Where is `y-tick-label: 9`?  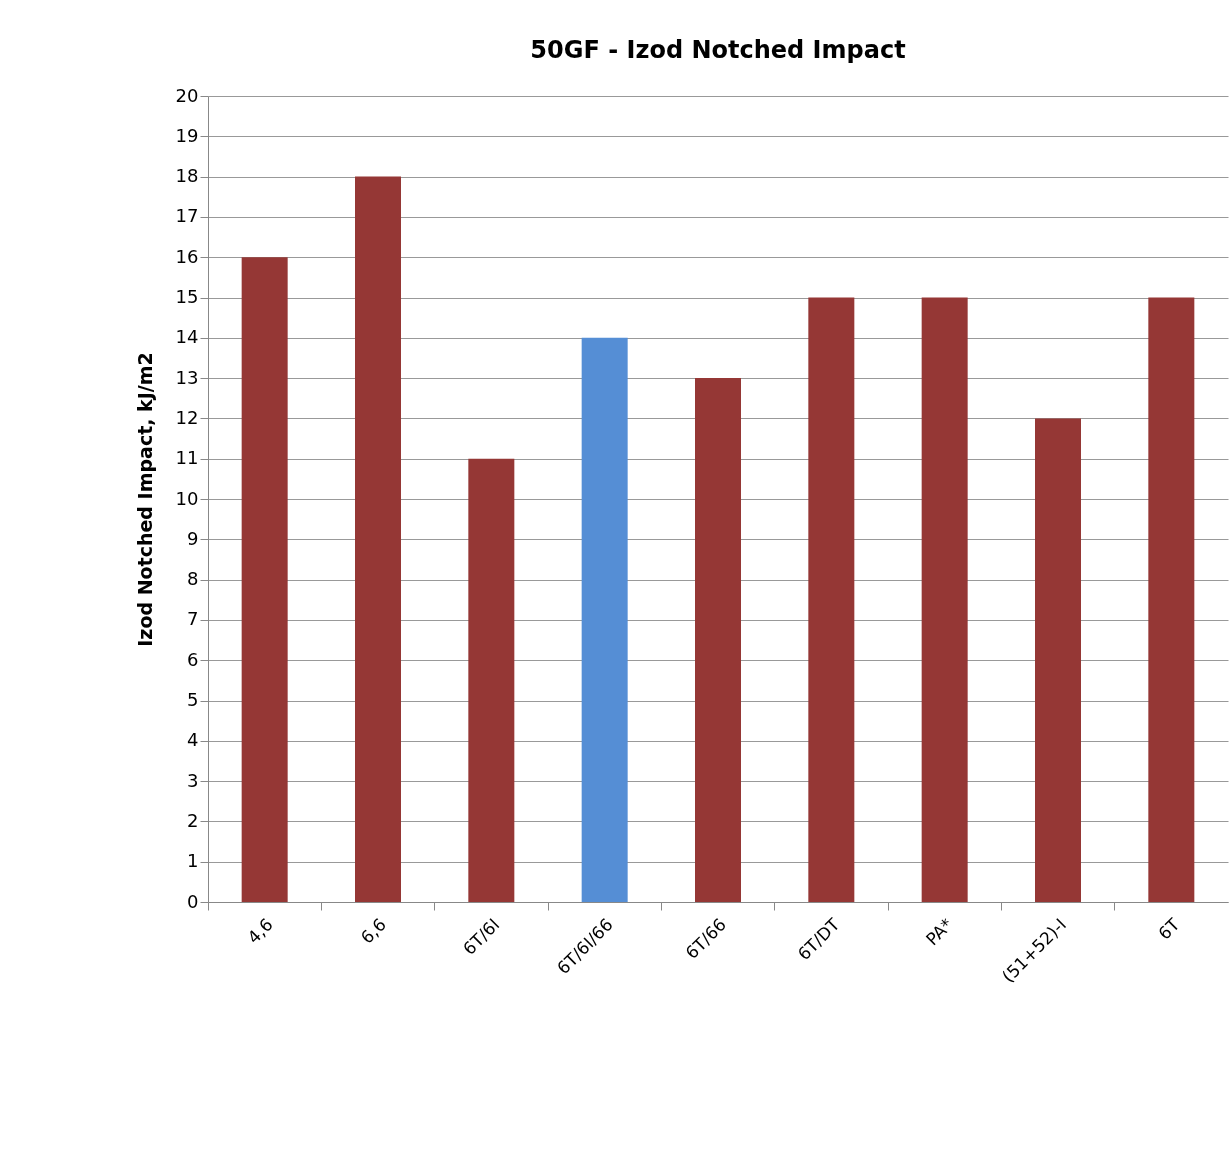 y-tick-label: 9 is located at coordinates (193, 538).